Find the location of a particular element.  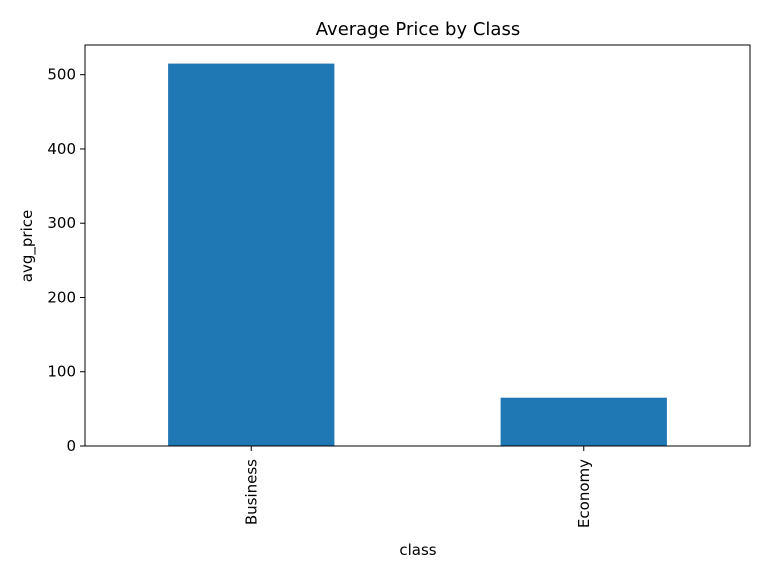

y-tick-label: 200 is located at coordinates (61, 297).